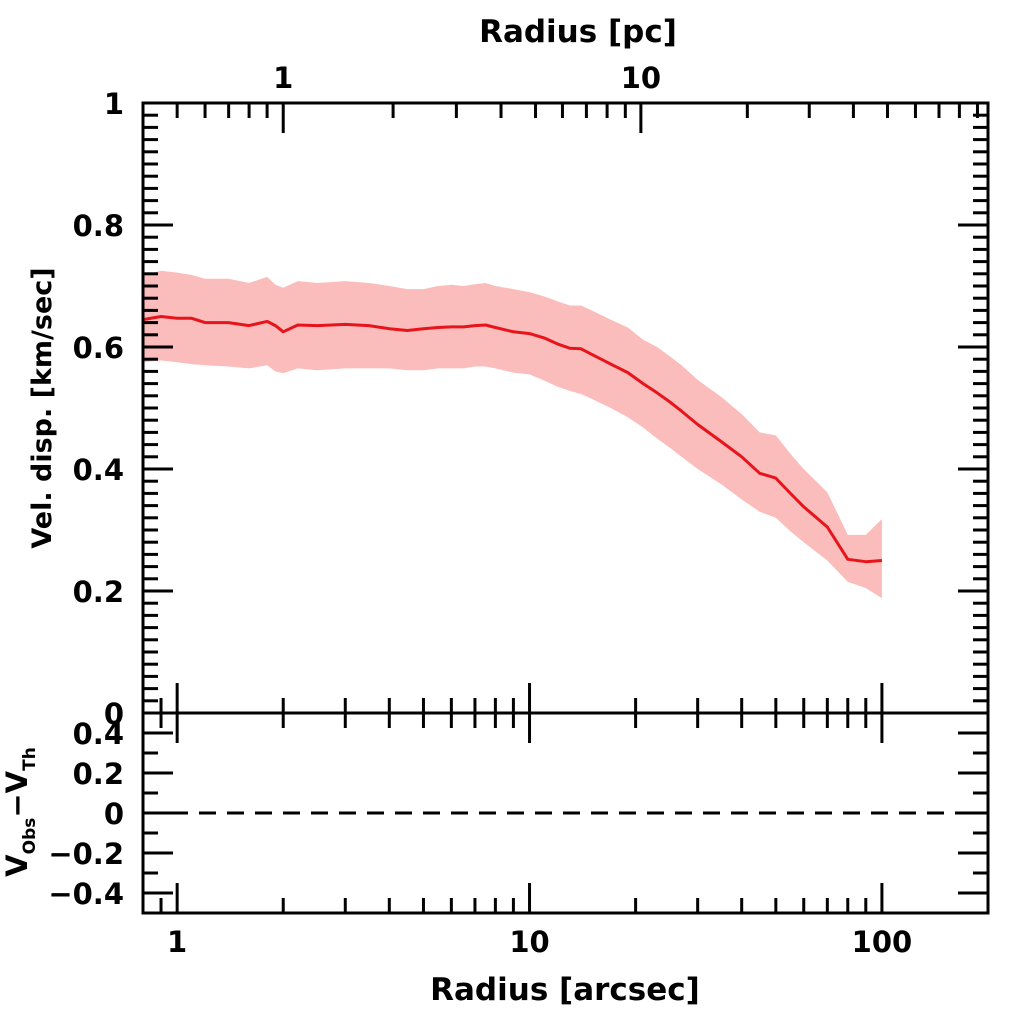 Image resolution: width=1024 pixels, height=1024 pixels. I want to click on main-ytick-label: 0.8, so click(98, 226).